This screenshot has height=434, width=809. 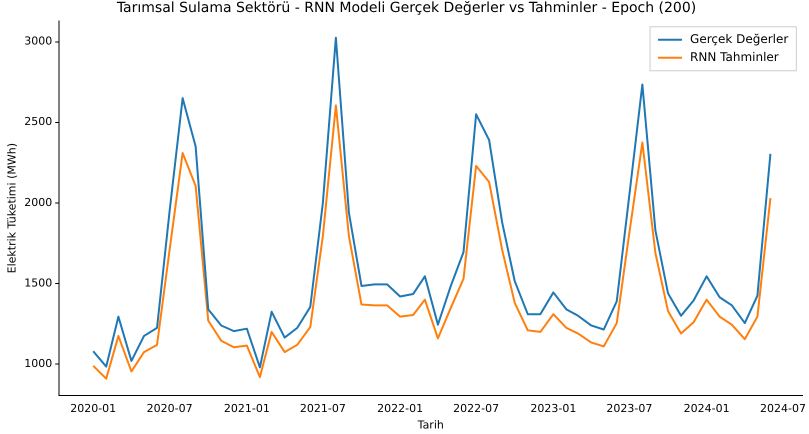 I want to click on legend-label: RNN Tahminler, so click(x=734, y=57).